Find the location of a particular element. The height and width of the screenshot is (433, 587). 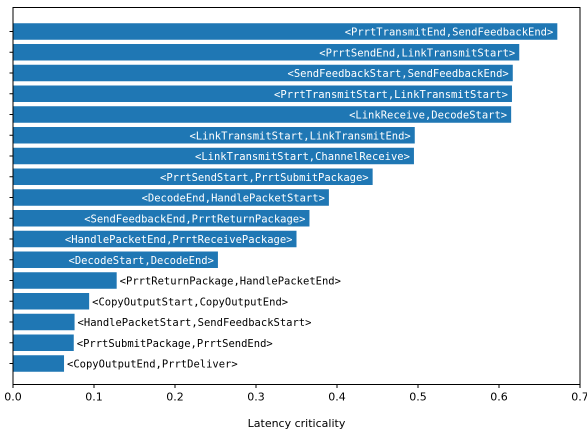

bar-label: <PrrtReturnPackage,HandlePacketEnd> is located at coordinates (230, 282).